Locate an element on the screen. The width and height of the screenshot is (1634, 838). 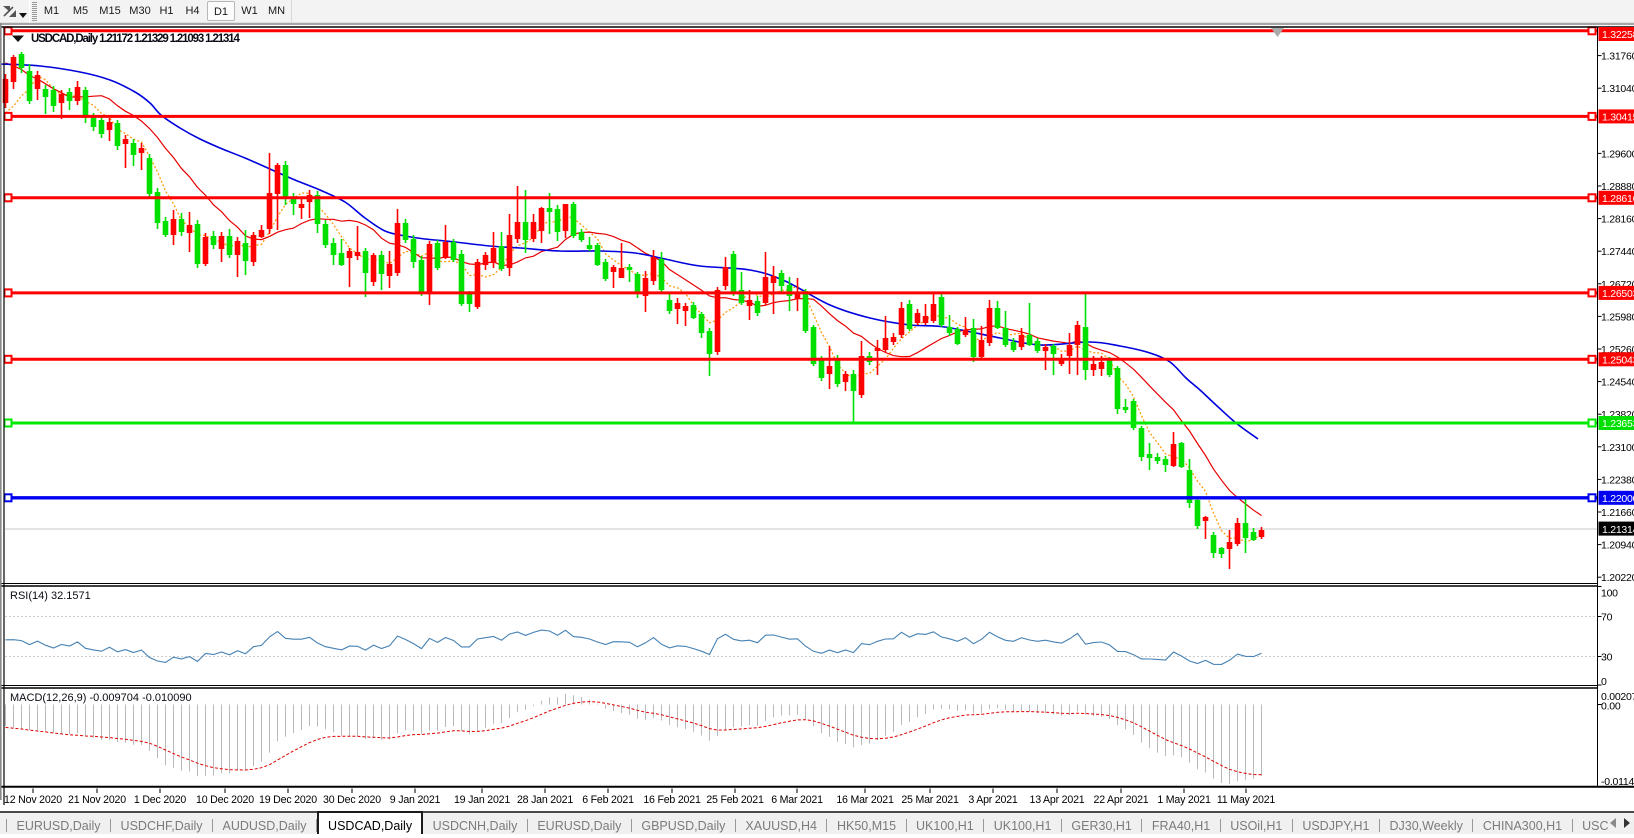
svg-text: RSI(14) 32.1571 is located at coordinates (50, 596).